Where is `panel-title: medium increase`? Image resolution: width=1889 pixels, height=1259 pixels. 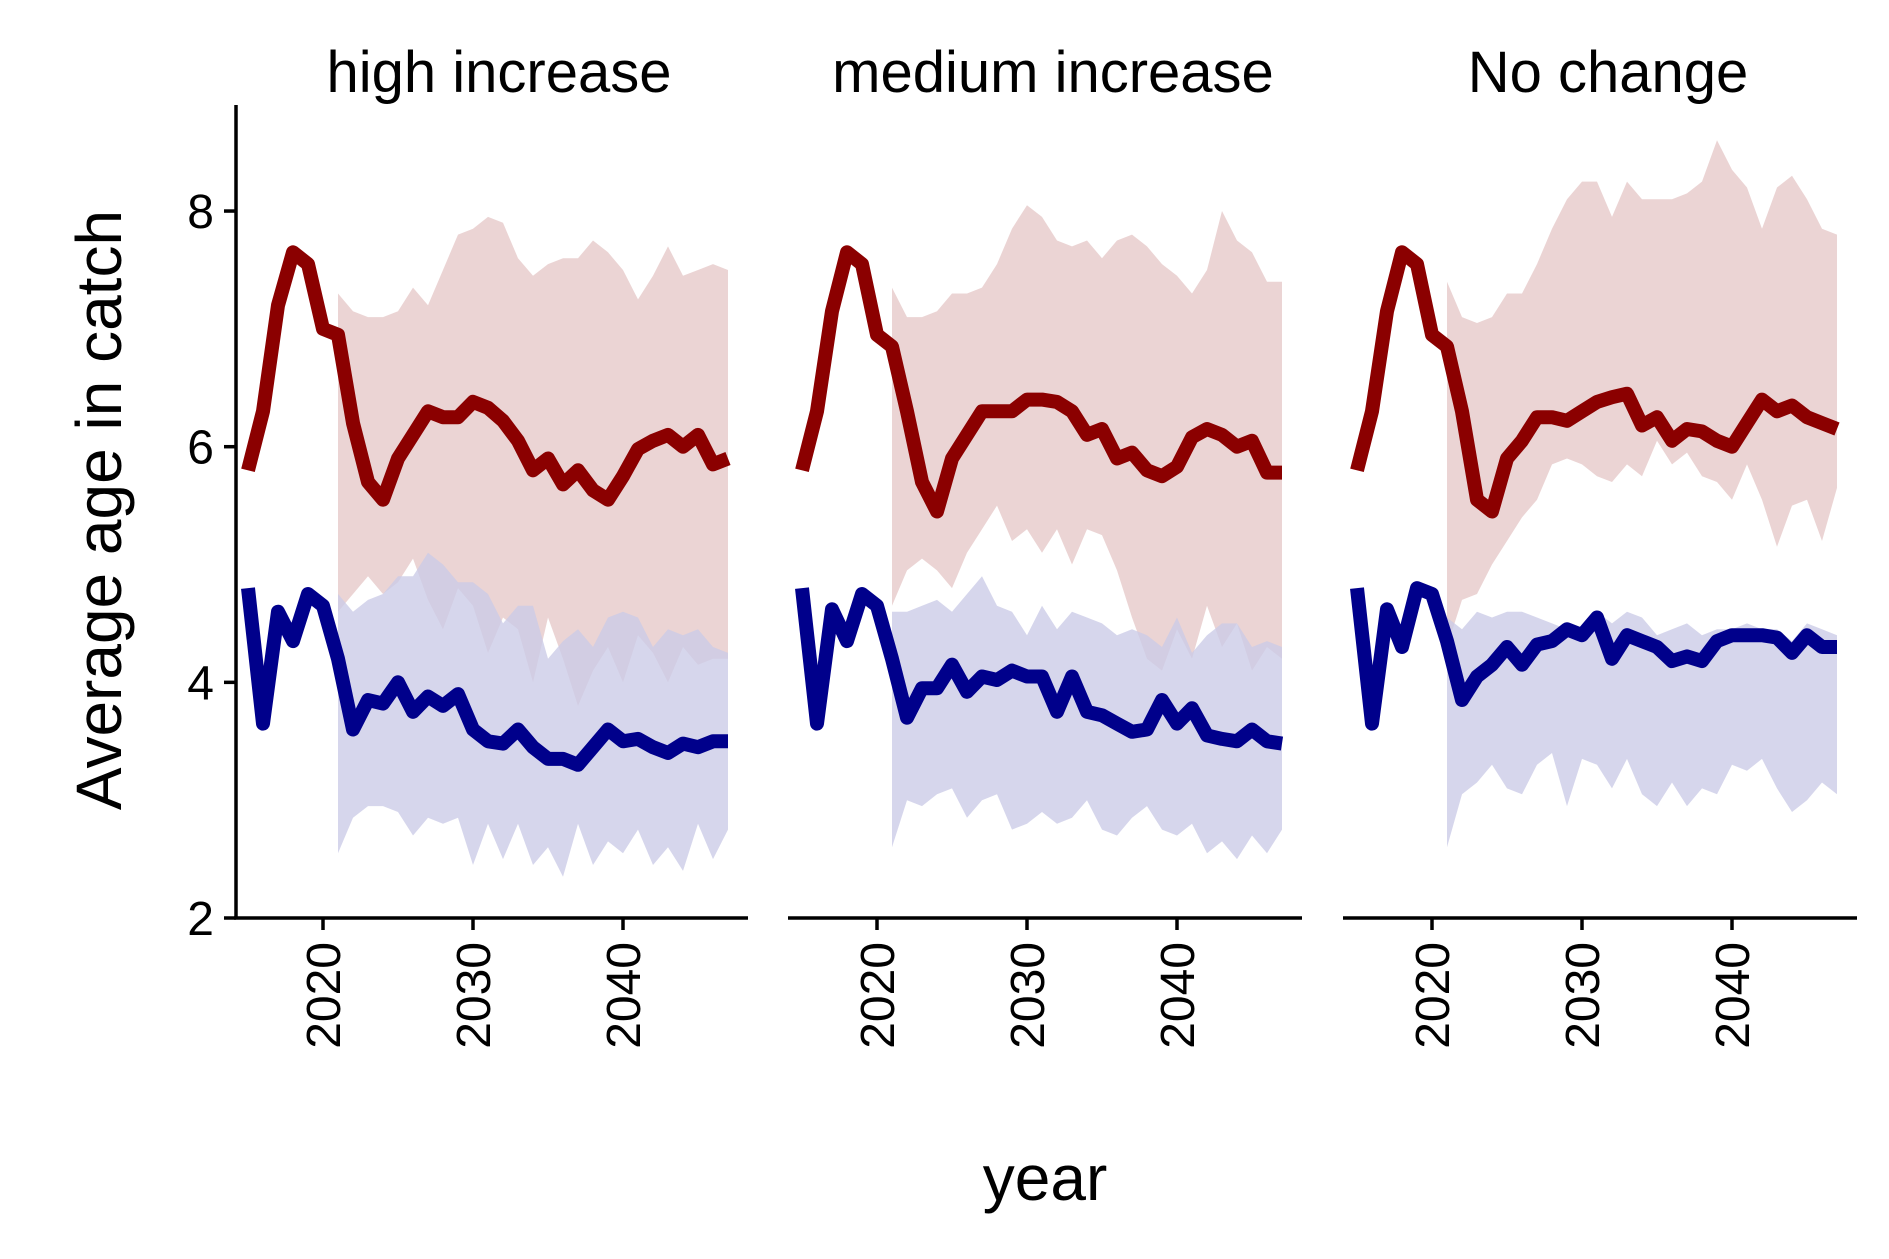
panel-title: medium increase is located at coordinates (1053, 72).